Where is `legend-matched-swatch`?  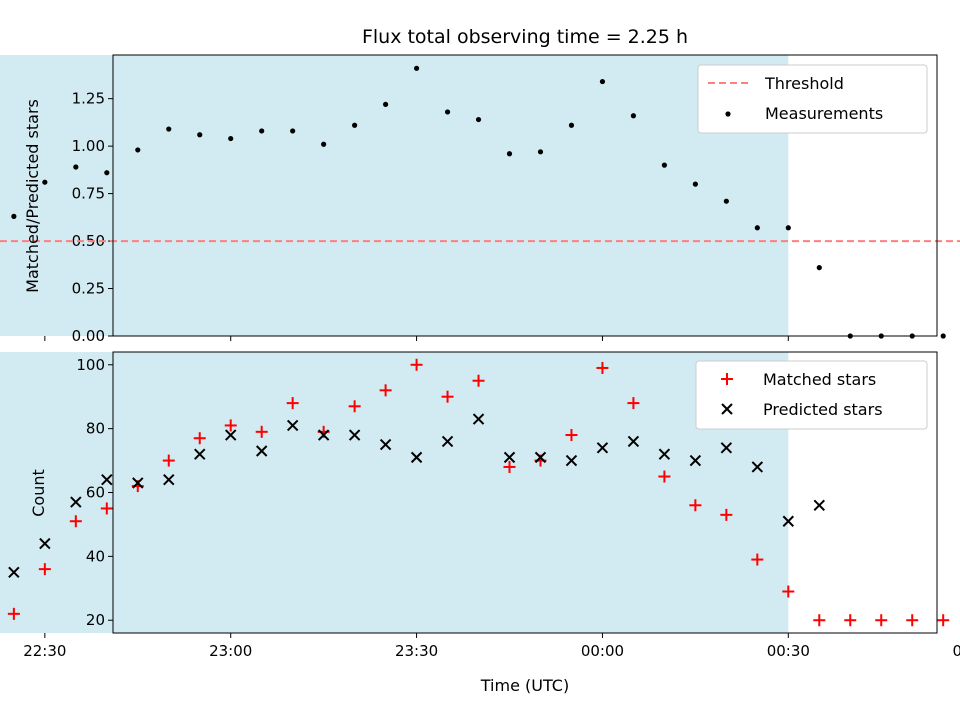 legend-matched-swatch is located at coordinates (727, 379).